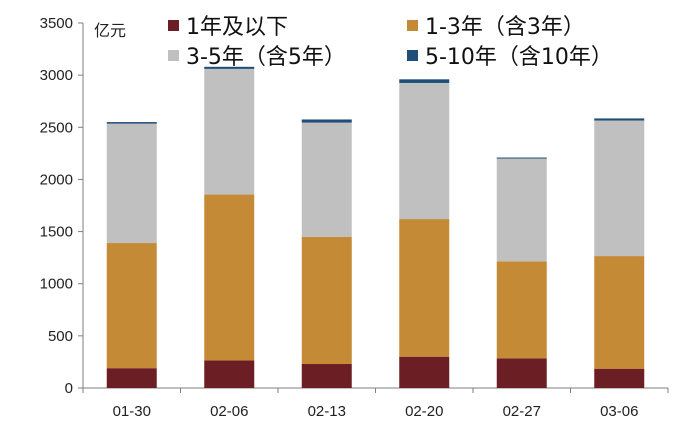  What do you see at coordinates (390, 42) in the screenshot?
I see `legend: 1年及以下 1-3年（含3年） 3-5年（含5年） 5-10年（含10年）` at bounding box center [390, 42].